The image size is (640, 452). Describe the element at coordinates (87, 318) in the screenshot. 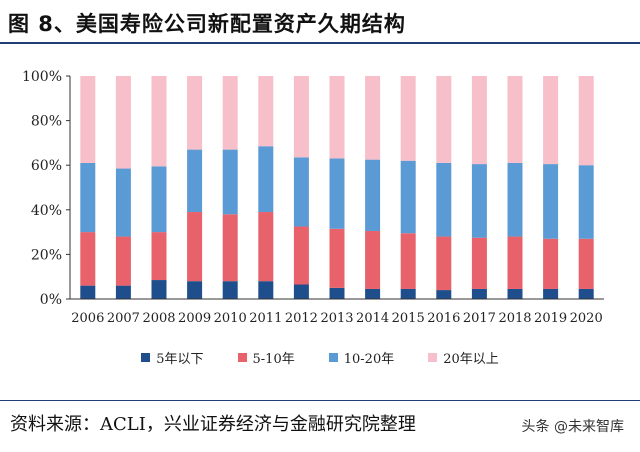

I see `x-tick-label: 2006` at that location.